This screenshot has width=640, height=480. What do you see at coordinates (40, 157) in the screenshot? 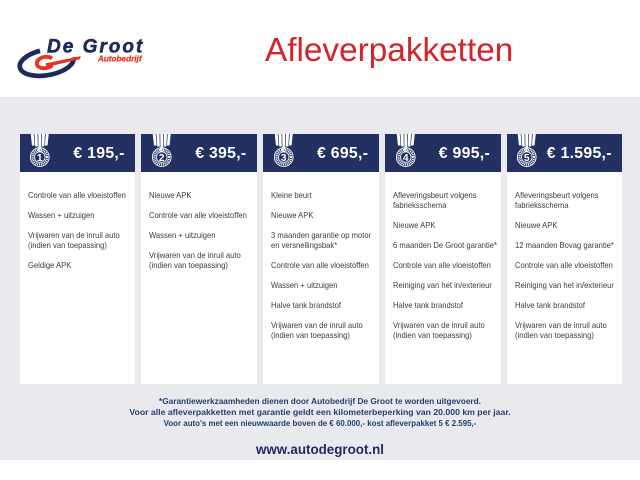
I see `svg-text: 1` at bounding box center [40, 157].